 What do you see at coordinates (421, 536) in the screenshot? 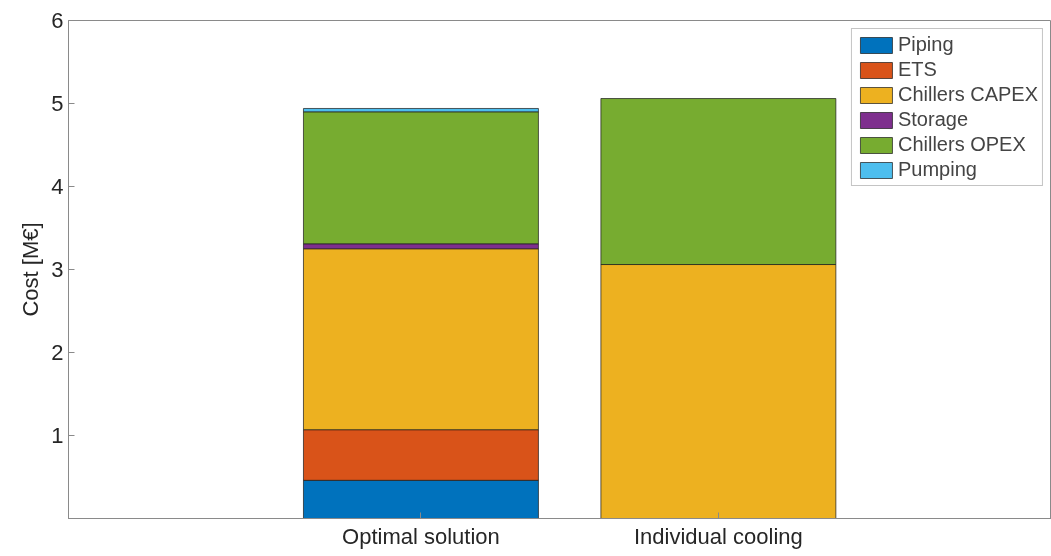
I see `x-tick-label: Optimal solution` at bounding box center [421, 536].